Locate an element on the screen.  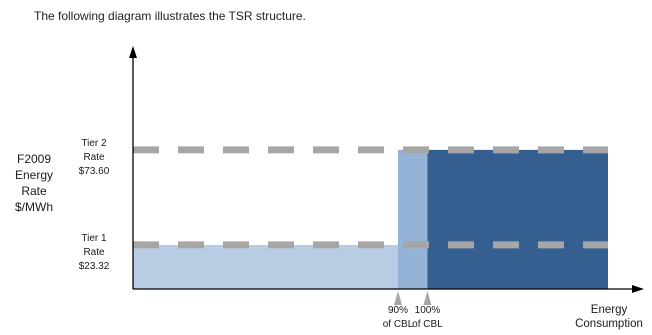
cbl-marker-label-100: 100% of CBL is located at coordinates (427, 317).